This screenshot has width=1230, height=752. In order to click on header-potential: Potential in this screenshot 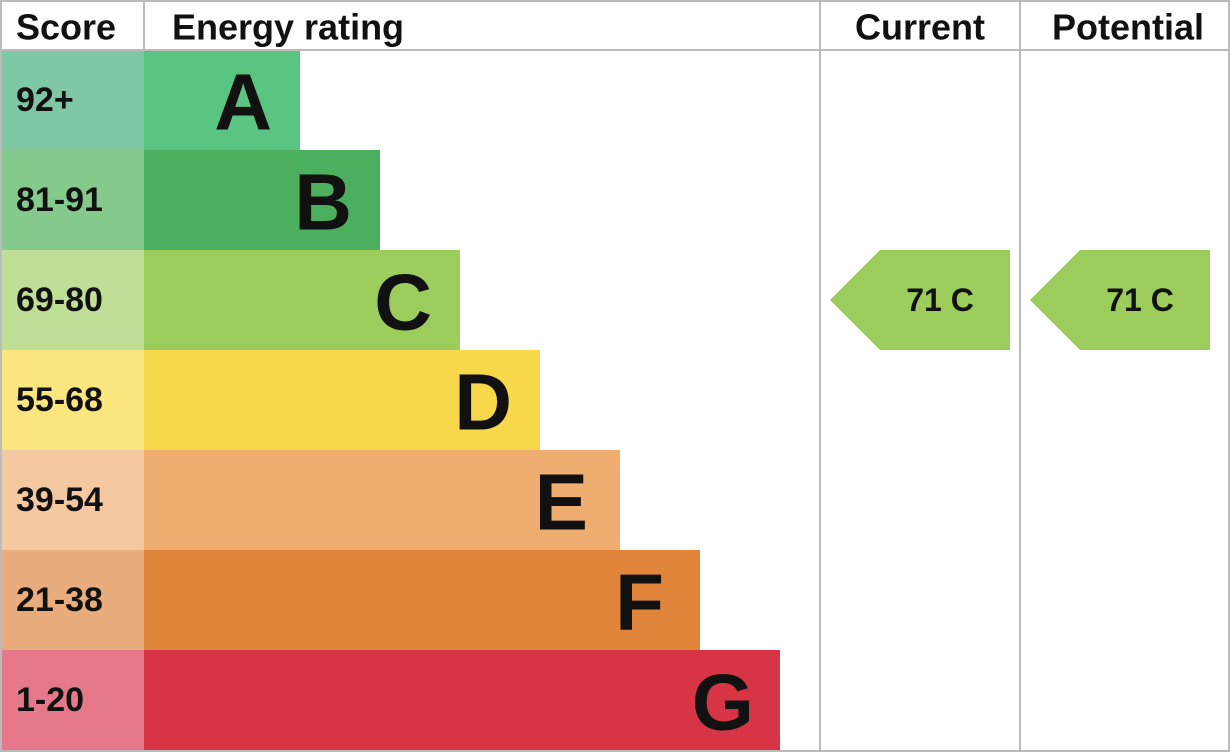, I will do `click(1128, 27)`.